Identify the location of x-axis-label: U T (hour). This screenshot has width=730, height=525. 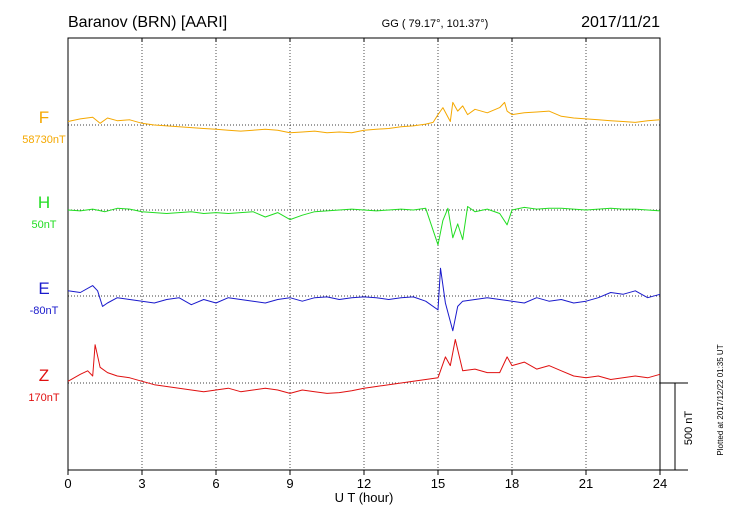
(364, 497).